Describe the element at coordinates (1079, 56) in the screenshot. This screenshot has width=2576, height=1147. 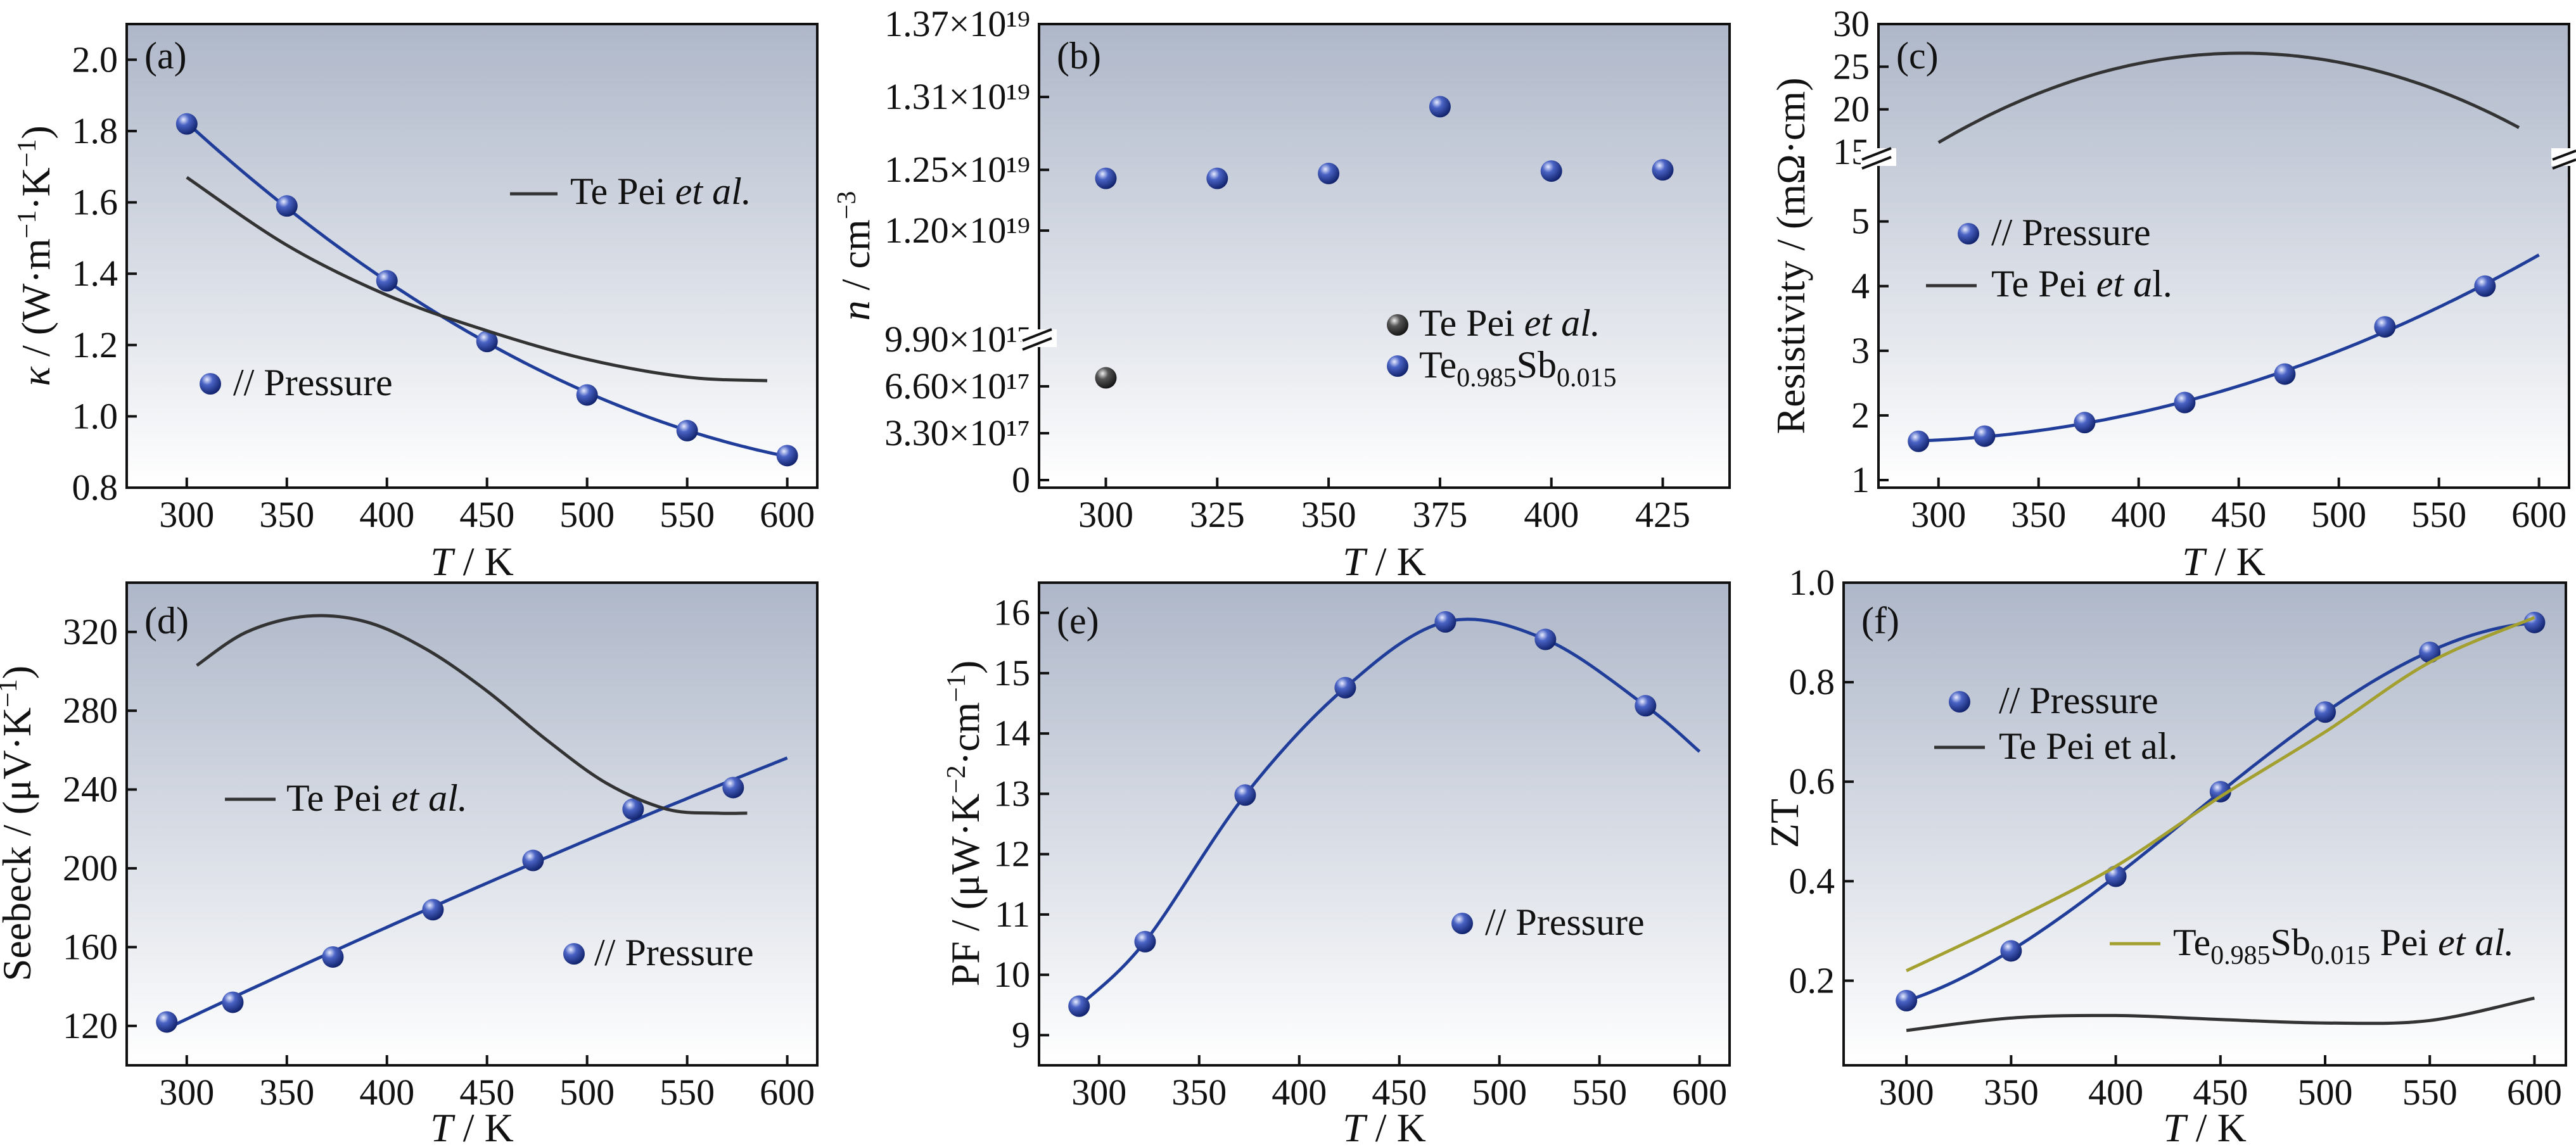
I see `panel-label-b: (b)` at that location.